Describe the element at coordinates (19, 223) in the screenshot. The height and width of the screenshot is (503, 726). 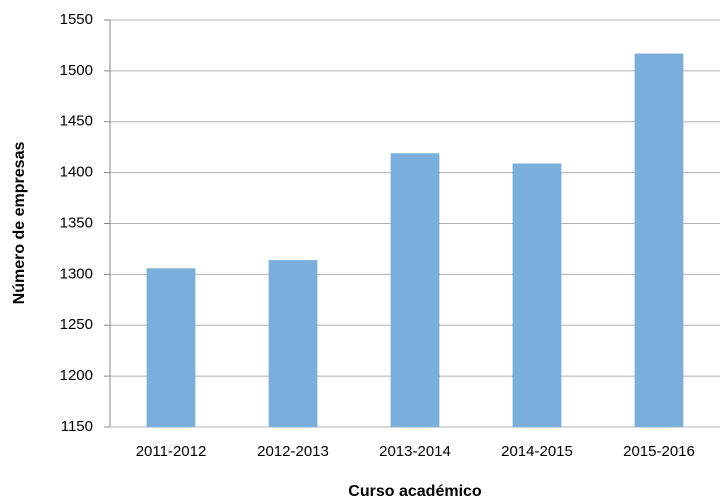
I see `y-axis-title: Número de empresas` at that location.